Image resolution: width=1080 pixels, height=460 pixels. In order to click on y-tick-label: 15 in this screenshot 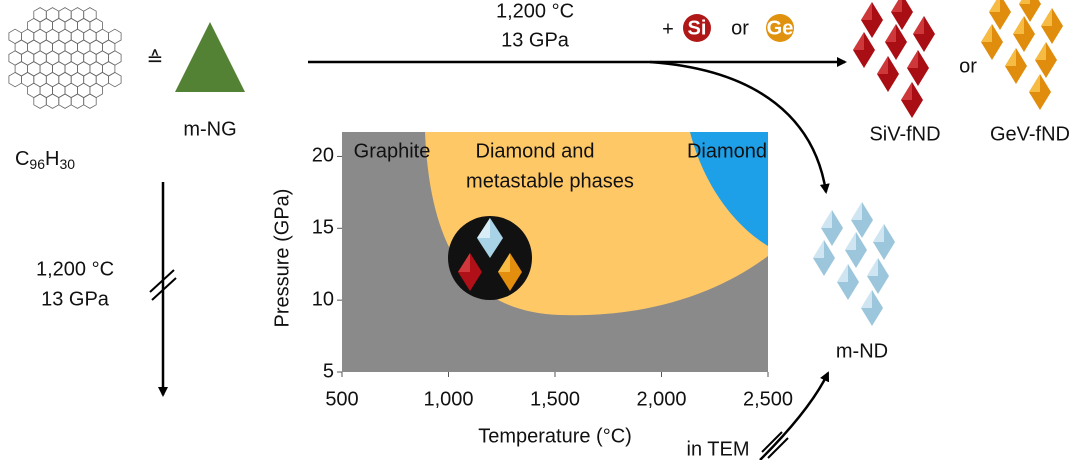, I will do `click(323, 228)`.